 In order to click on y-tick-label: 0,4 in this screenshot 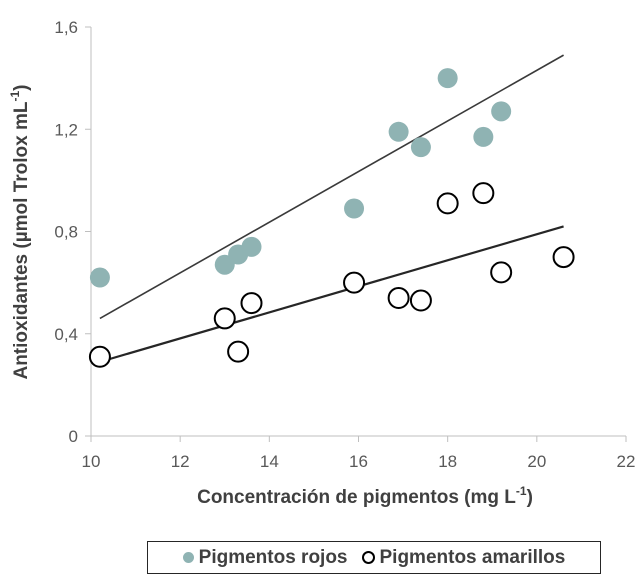, I will do `click(66, 334)`.